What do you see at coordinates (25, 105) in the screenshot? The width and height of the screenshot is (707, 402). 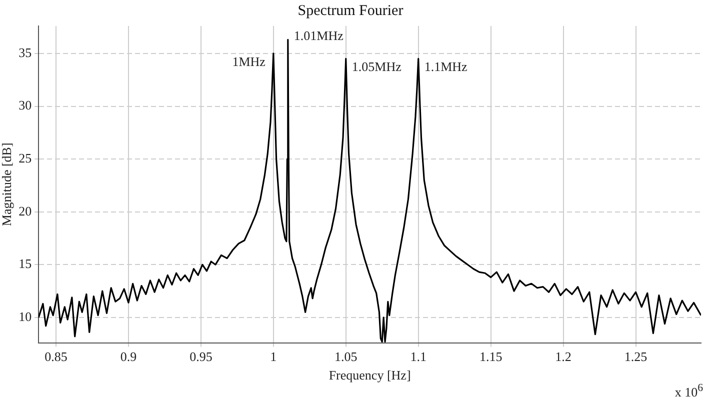 I see `y-tick-label: 30` at bounding box center [25, 105].